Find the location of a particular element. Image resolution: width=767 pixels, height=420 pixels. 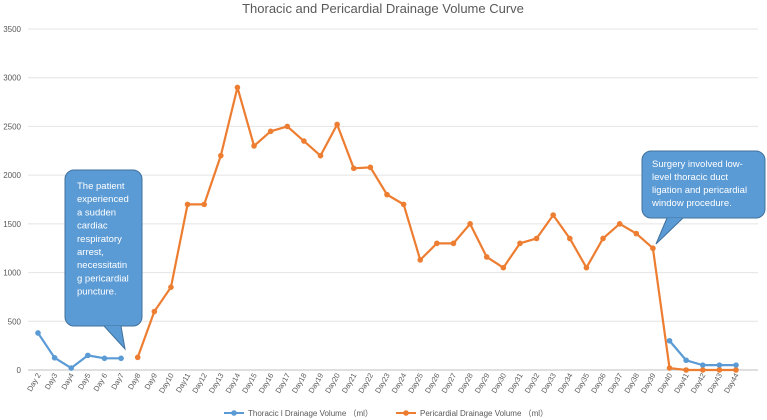

x-tick-label: Day40 is located at coordinates (665, 383).